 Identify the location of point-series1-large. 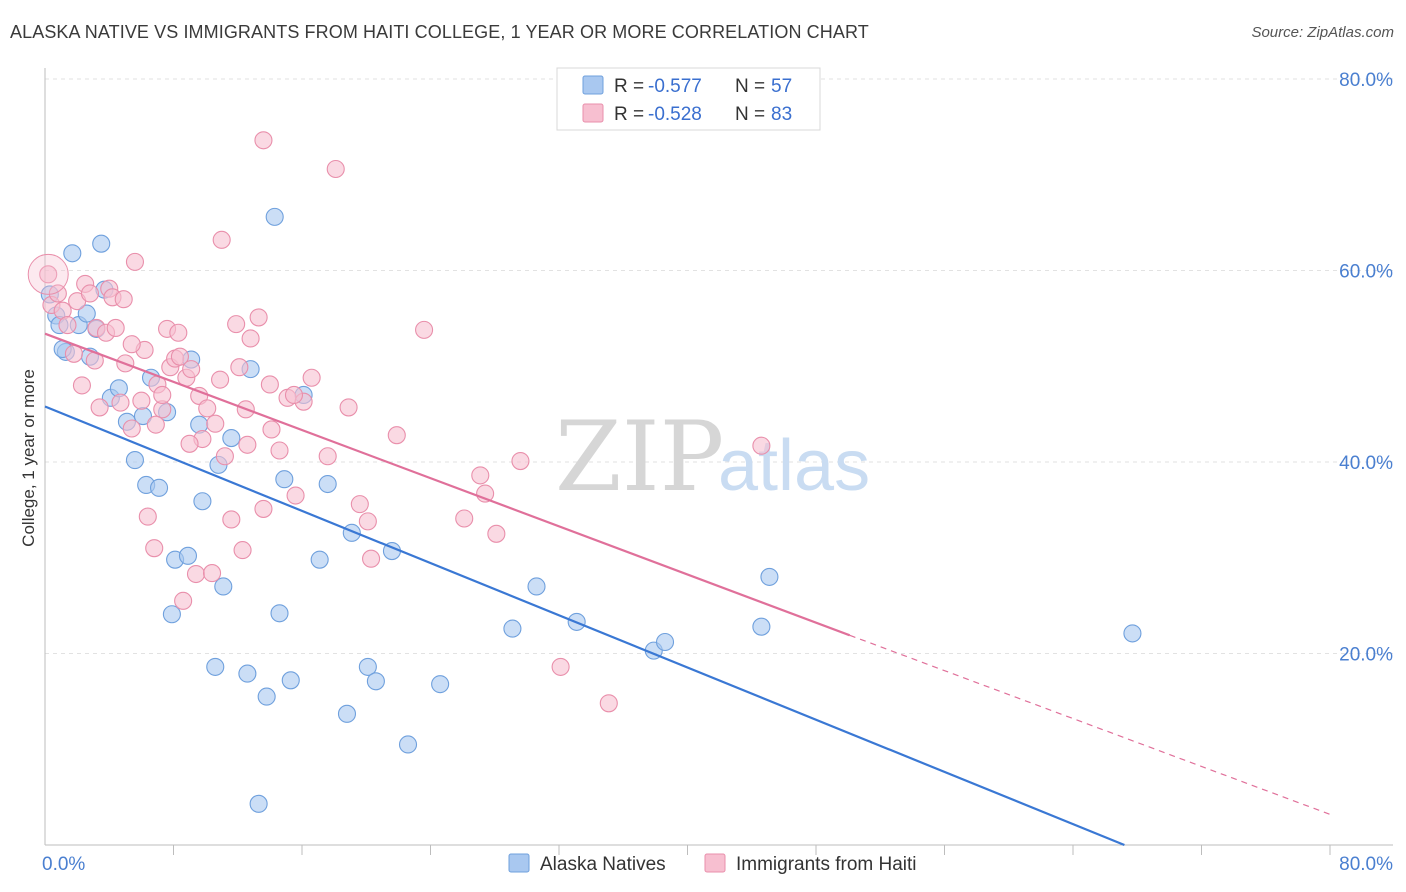
(48, 274).